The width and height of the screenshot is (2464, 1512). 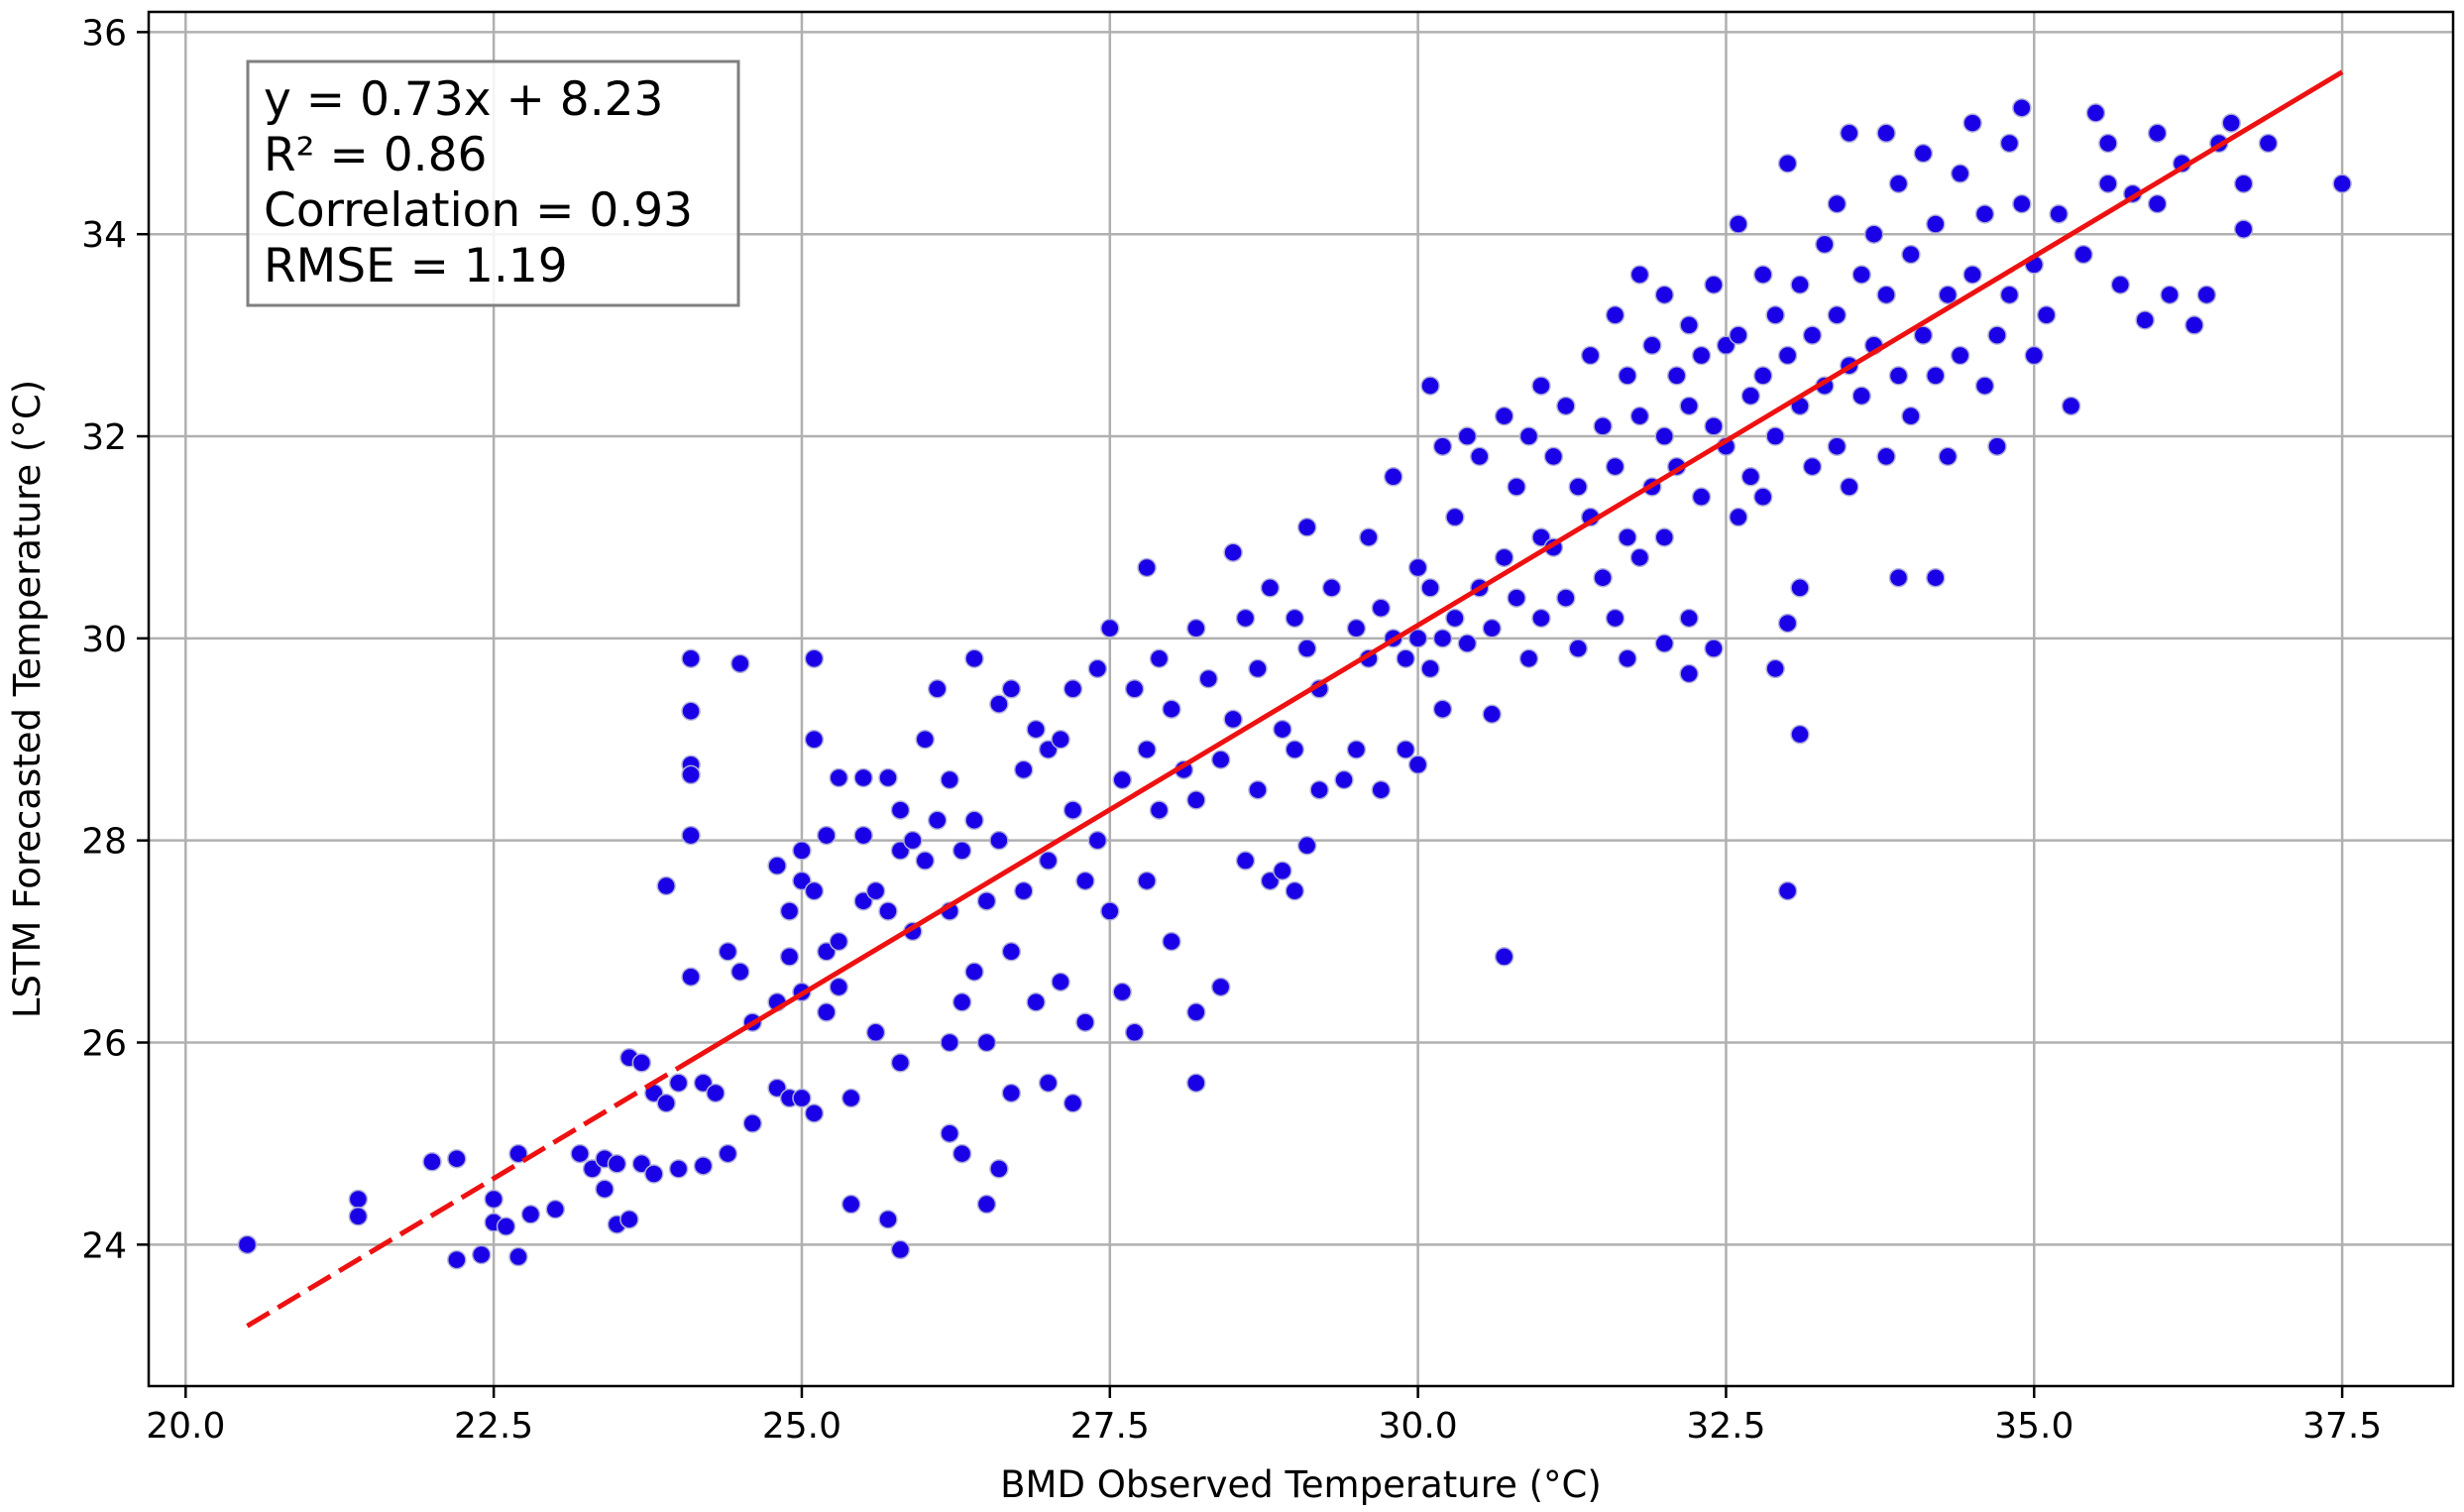 I want to click on x-tick-label: 37.5, so click(x=2342, y=1426).